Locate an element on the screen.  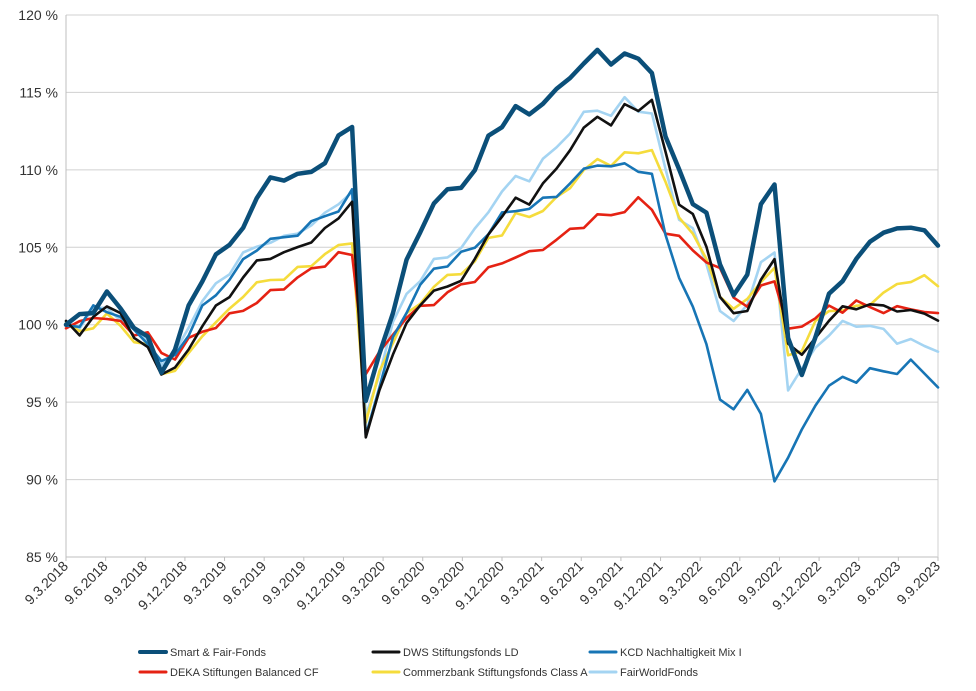
legend-label: DWS Stiftungsfonds LD is located at coordinates (461, 653).